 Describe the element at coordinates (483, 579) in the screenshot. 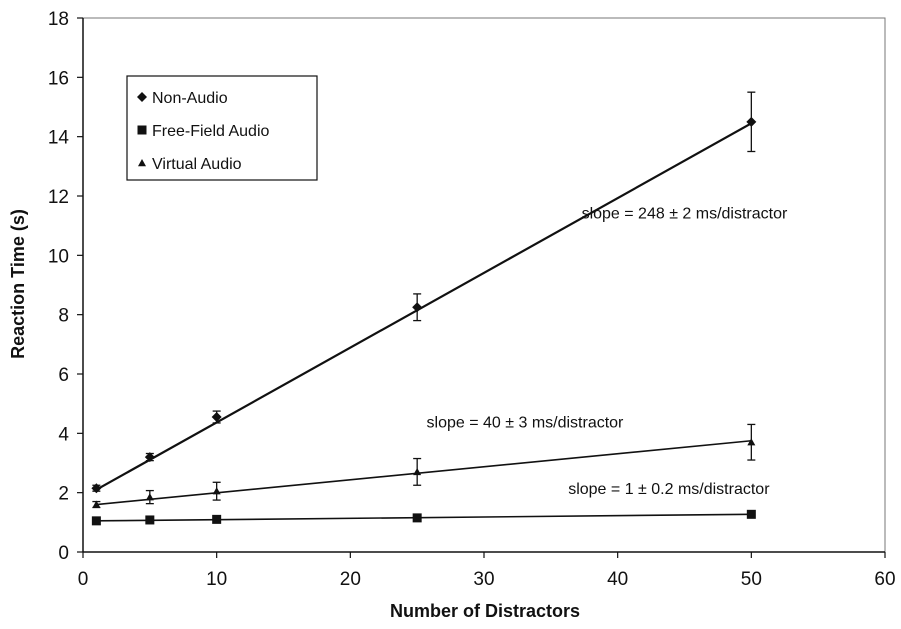

I see `x-tick-label: 30` at that location.